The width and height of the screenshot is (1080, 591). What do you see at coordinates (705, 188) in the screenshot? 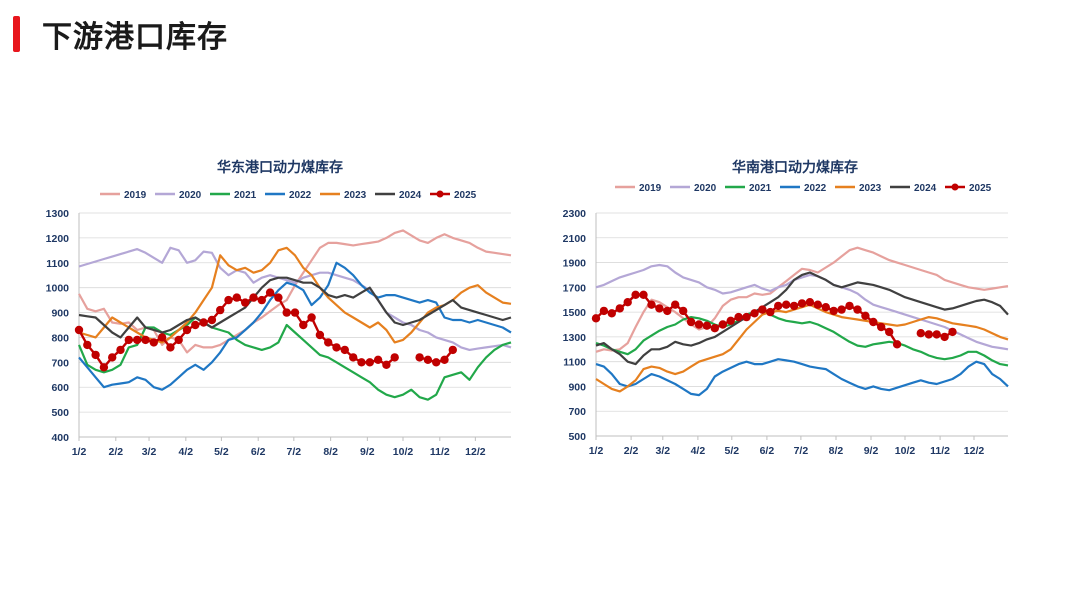
I see `legend-label-2020: 2020` at bounding box center [705, 188].